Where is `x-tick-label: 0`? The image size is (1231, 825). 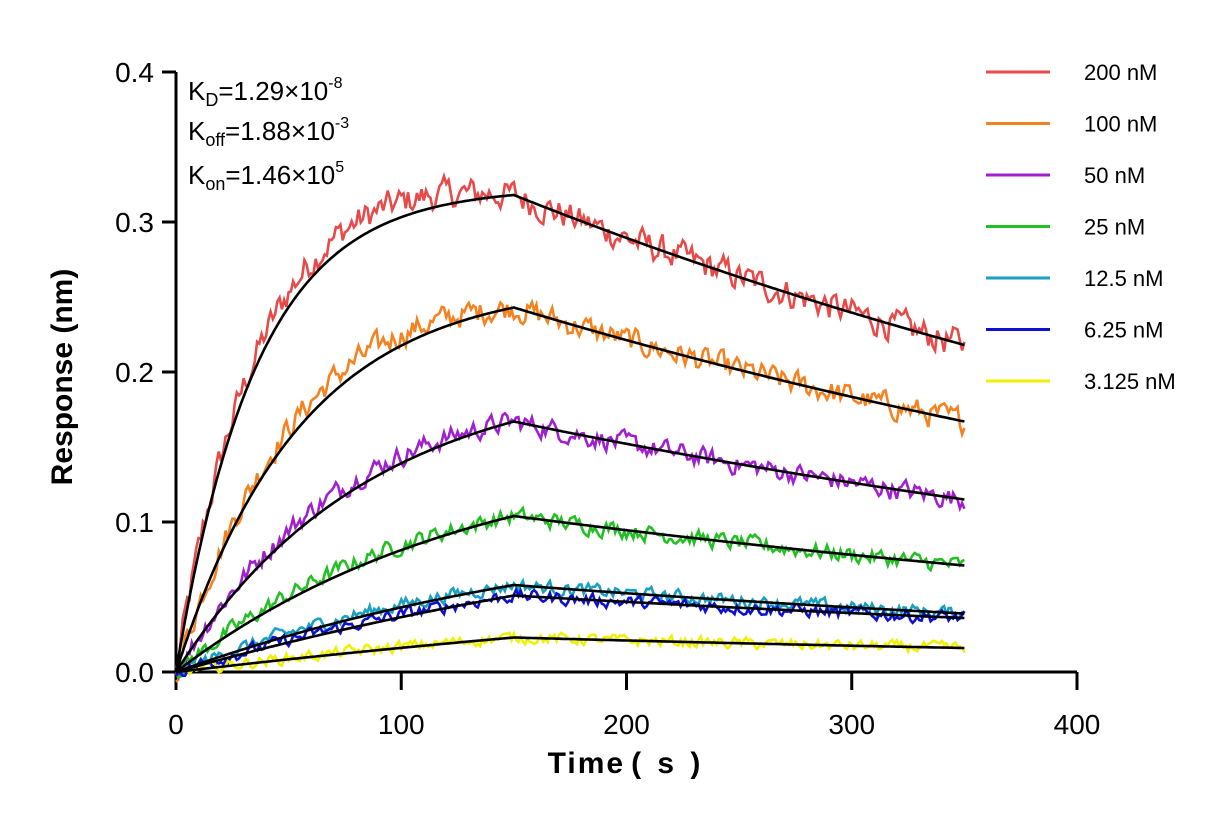
x-tick-label: 0 is located at coordinates (176, 724).